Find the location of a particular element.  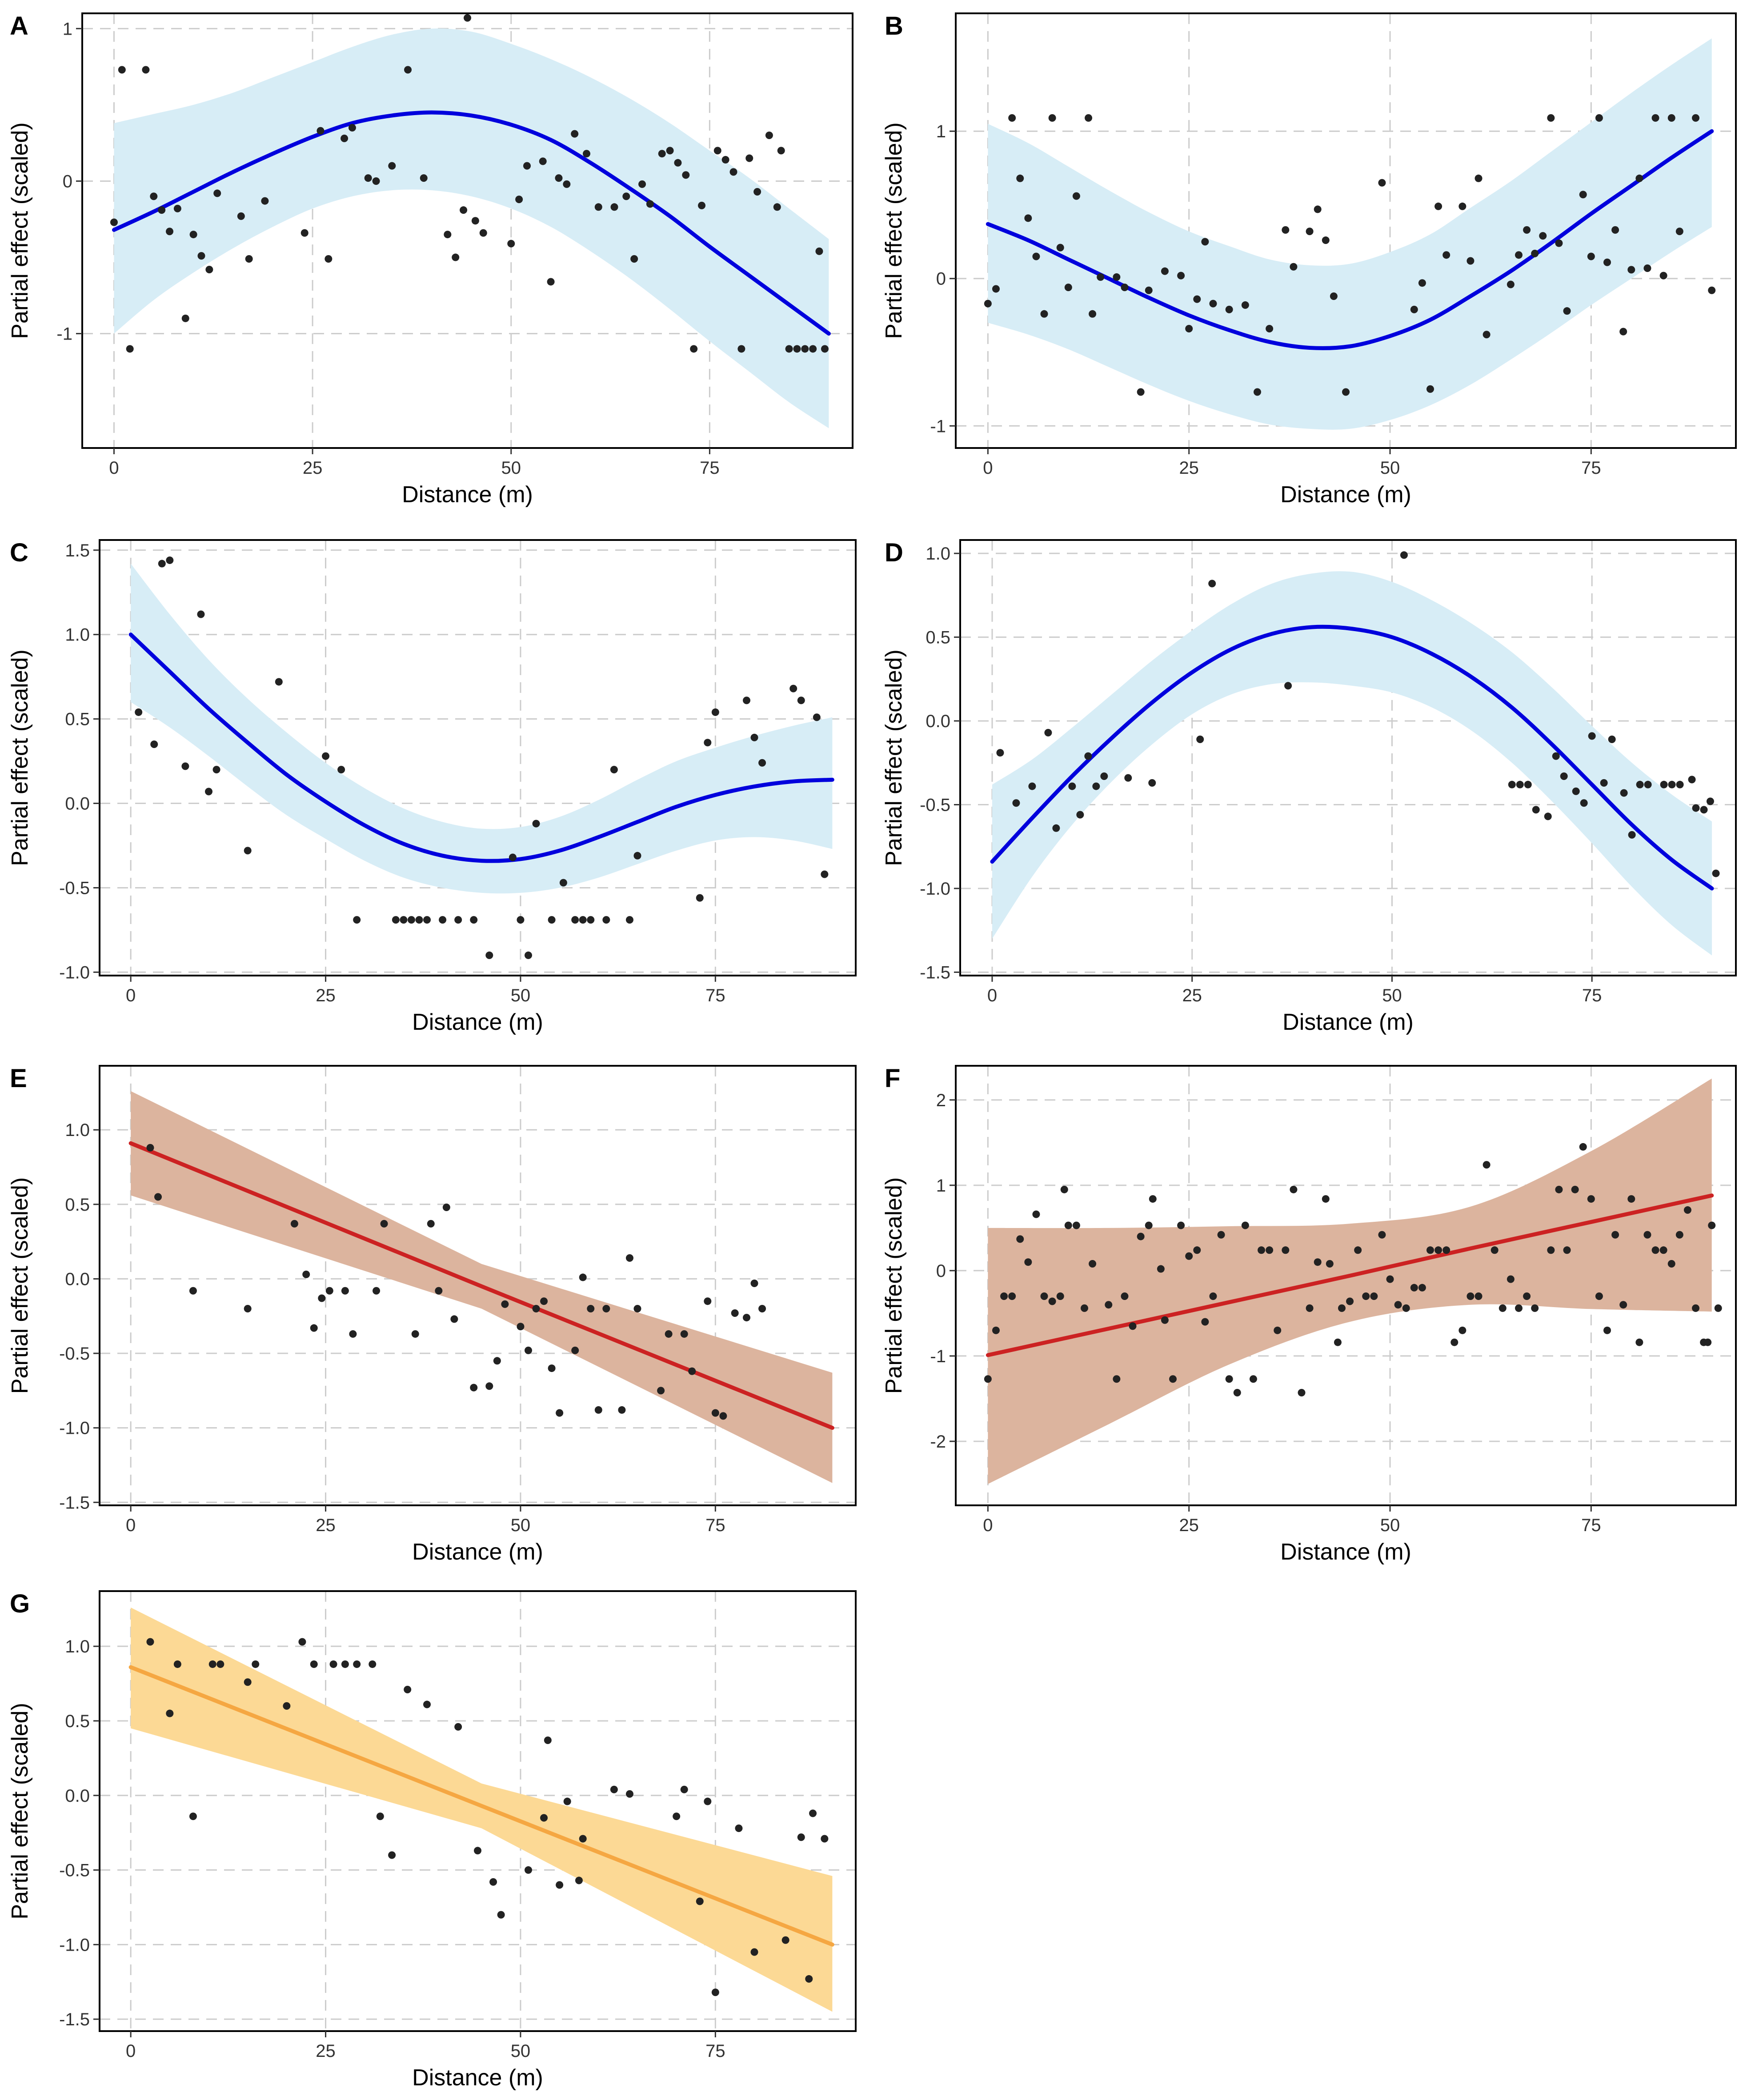

panel-label: G is located at coordinates (20, 1603).